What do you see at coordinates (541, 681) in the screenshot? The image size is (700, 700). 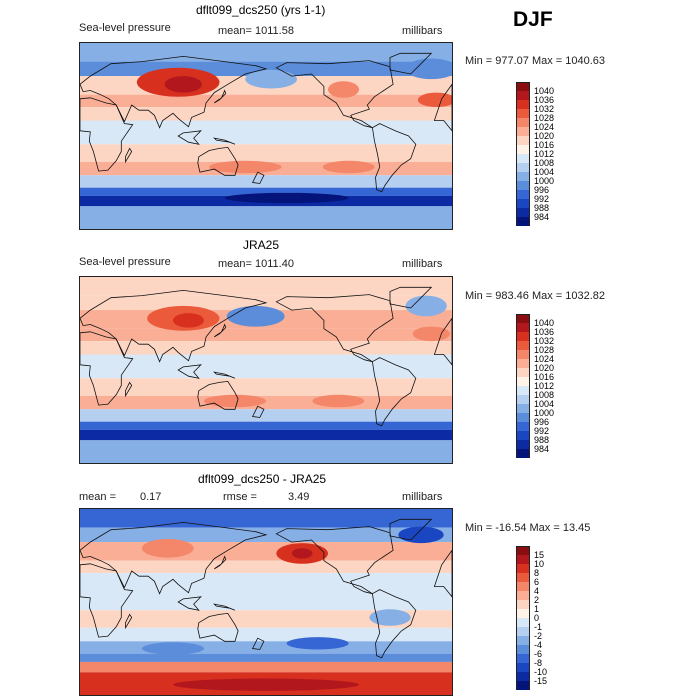 I see `colorbar-label: -15` at bounding box center [541, 681].